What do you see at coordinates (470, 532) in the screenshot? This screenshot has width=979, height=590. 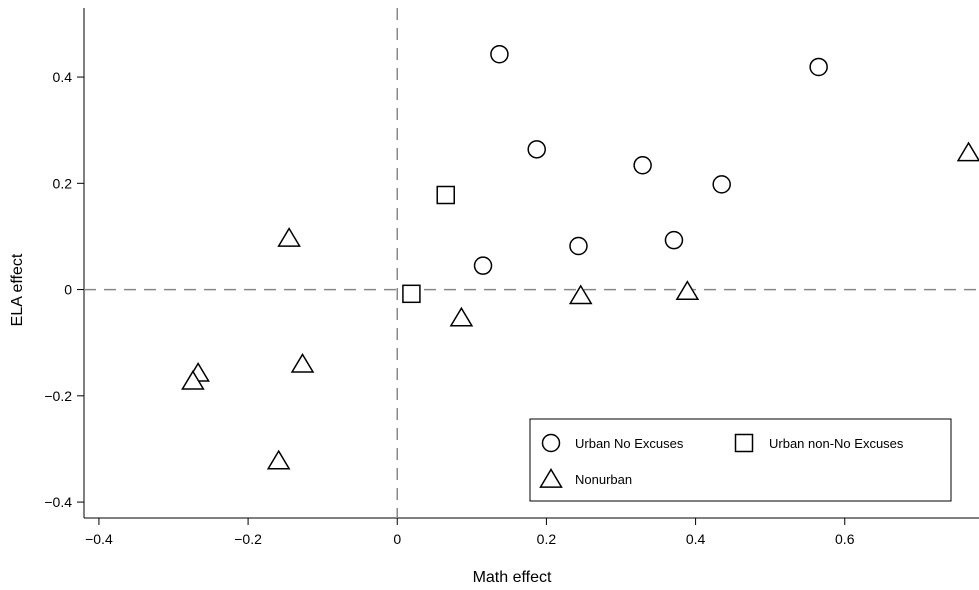 I see `x-ticks: −0.4 −0.2 0 0.2 0.4 0.6` at bounding box center [470, 532].